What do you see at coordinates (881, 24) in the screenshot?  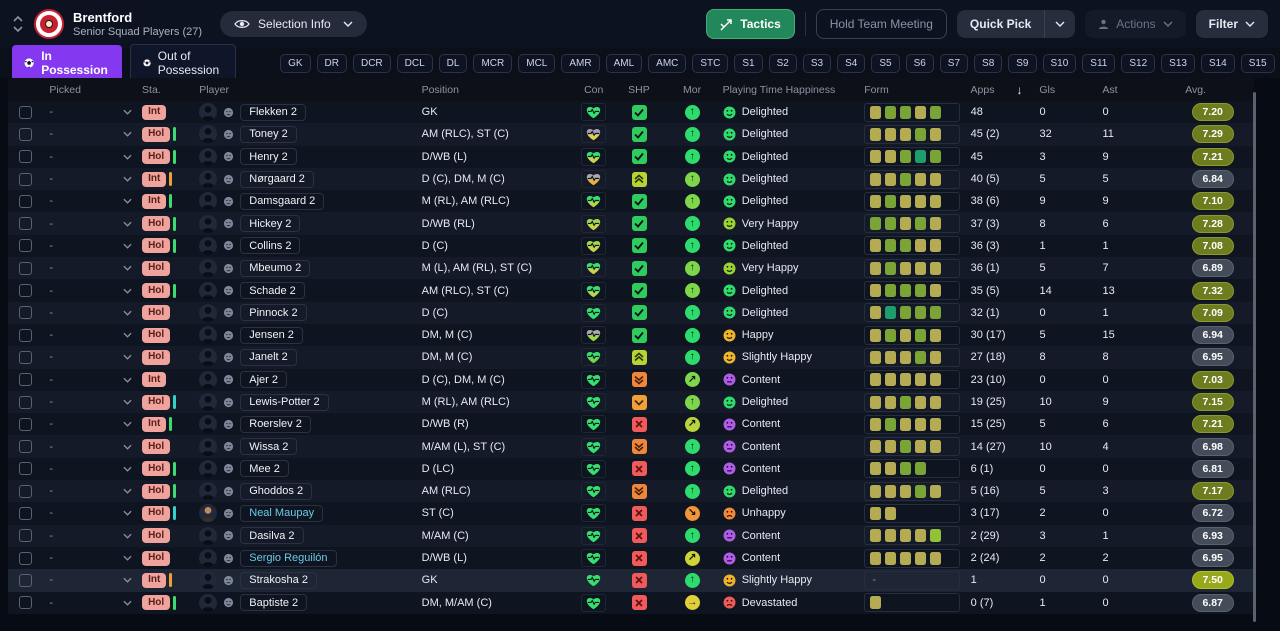 I see `hold-team-meeting-button: Hold Team Meeting` at bounding box center [881, 24].